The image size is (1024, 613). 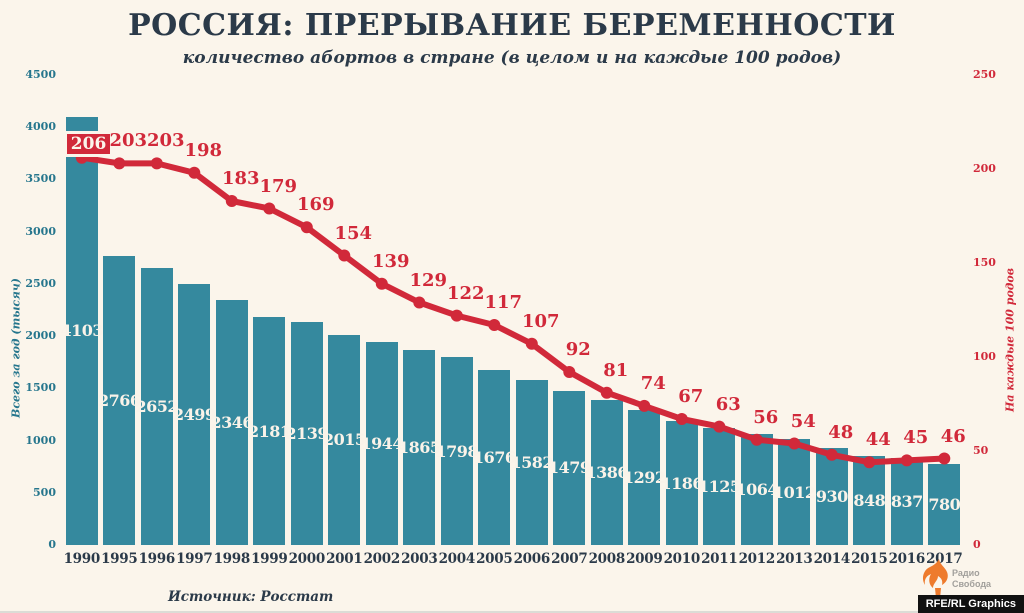 I want to click on bar: 2499, so click(x=194, y=414).